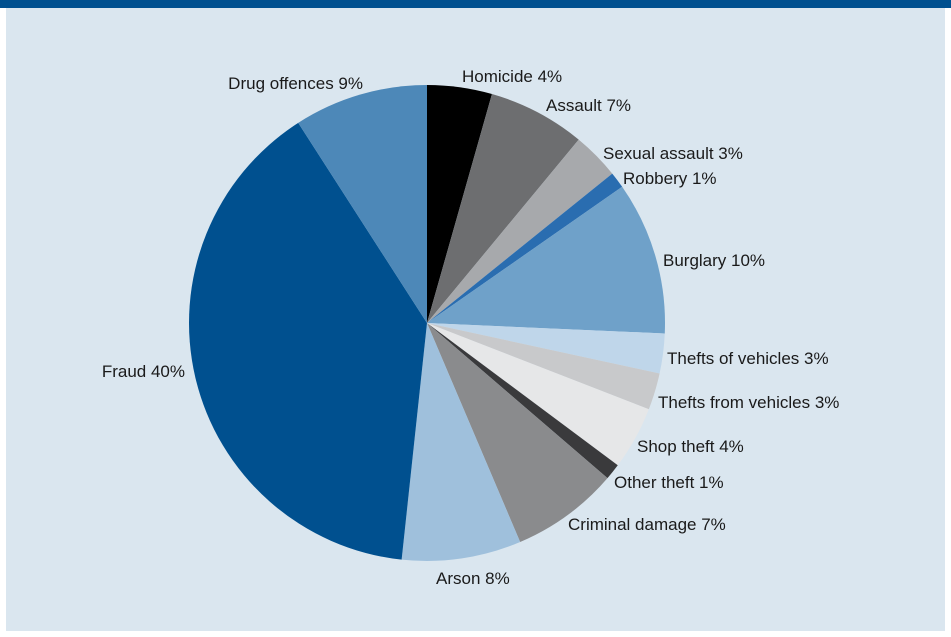 The width and height of the screenshot is (951, 637). Describe the element at coordinates (362, 204) in the screenshot. I see `pie-slice-drug-offences` at that location.